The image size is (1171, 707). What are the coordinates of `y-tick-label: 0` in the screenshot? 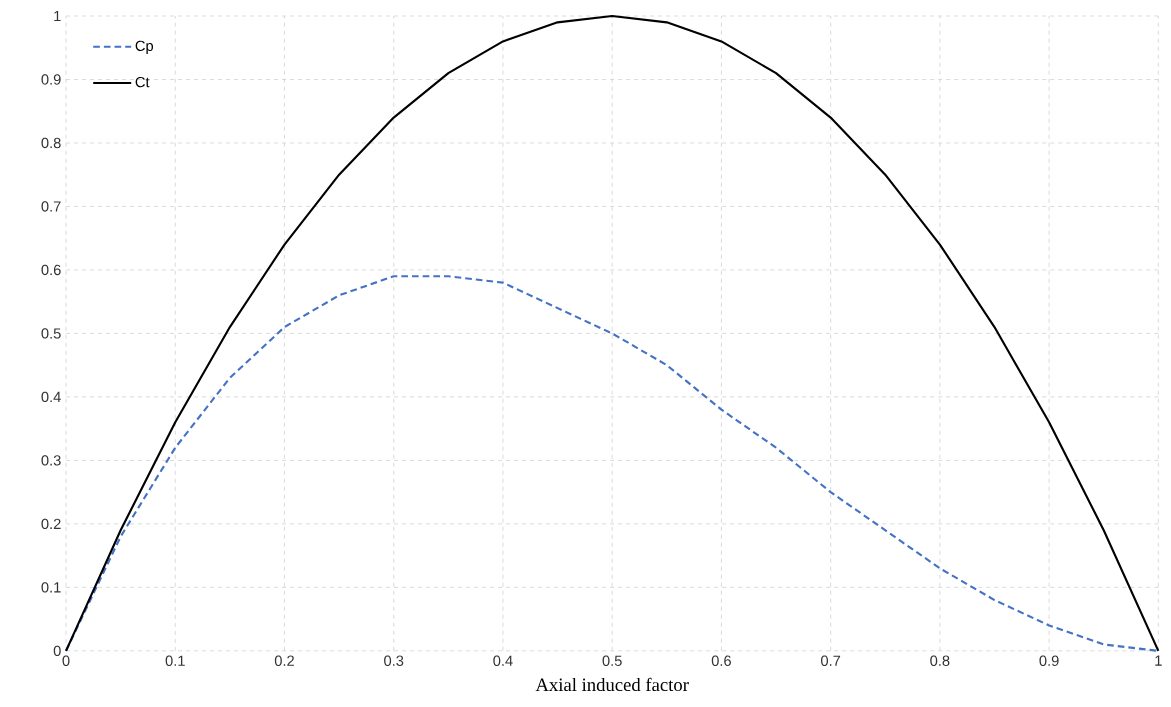 It's located at (57, 651).